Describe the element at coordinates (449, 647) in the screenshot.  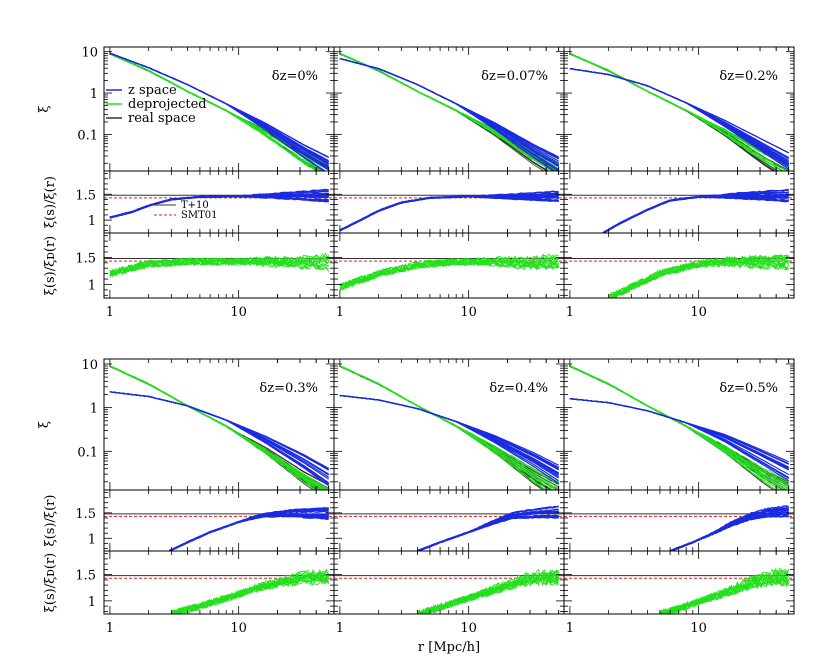
I see `x-axis-label: r [Mpc/h]` at that location.